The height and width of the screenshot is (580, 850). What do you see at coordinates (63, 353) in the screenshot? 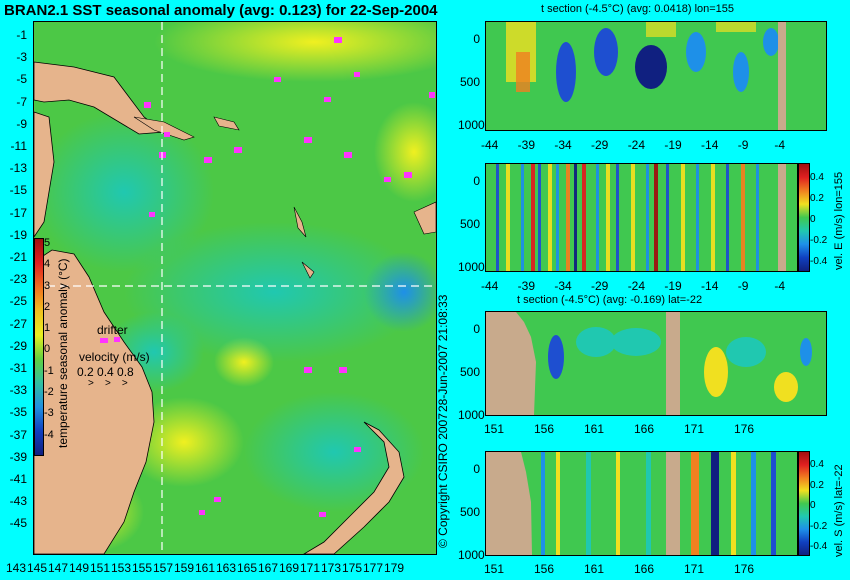
I see `colorbar-label: temperature seasonal anomaly (°C)` at bounding box center [63, 353].